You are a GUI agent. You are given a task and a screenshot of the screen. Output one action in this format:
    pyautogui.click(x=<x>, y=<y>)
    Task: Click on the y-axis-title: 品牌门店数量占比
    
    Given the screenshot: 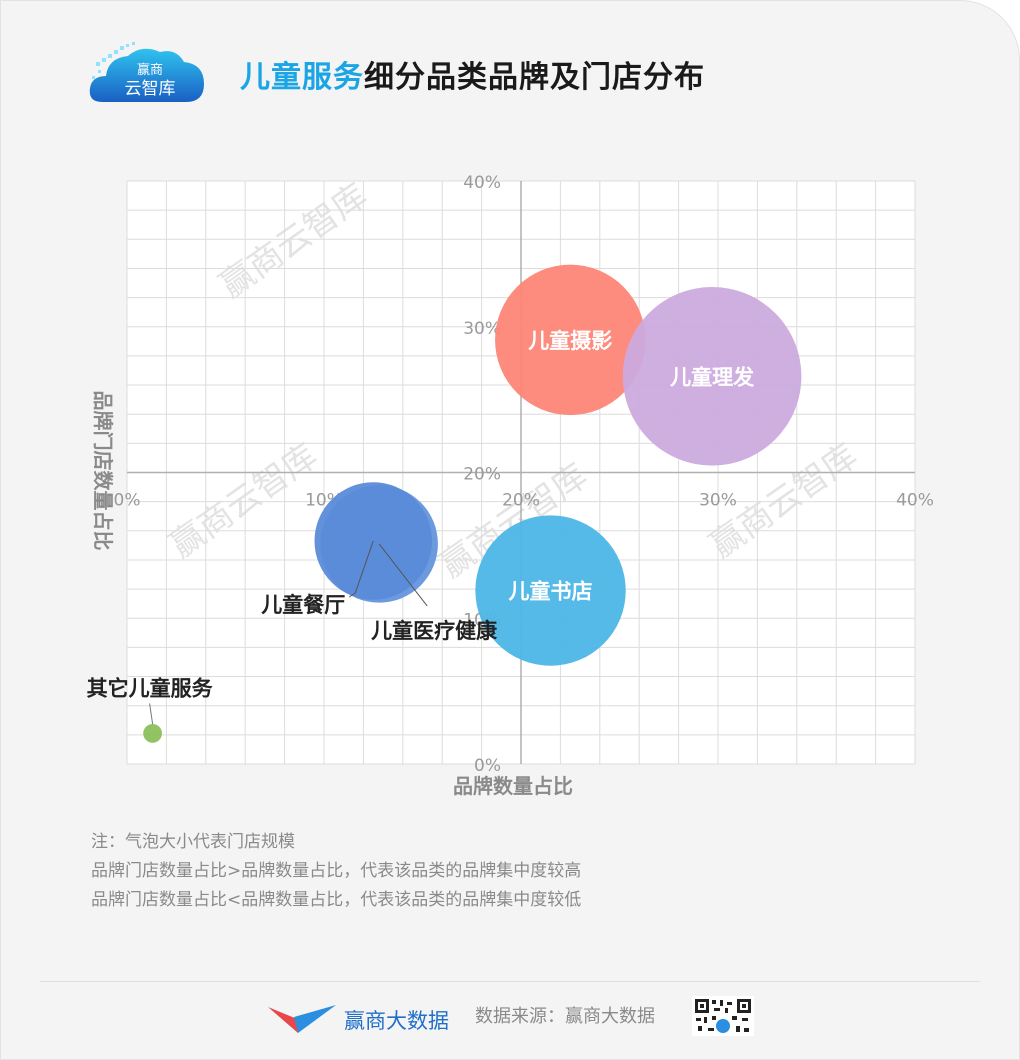 What is the action you would take?
    pyautogui.click(x=103, y=471)
    